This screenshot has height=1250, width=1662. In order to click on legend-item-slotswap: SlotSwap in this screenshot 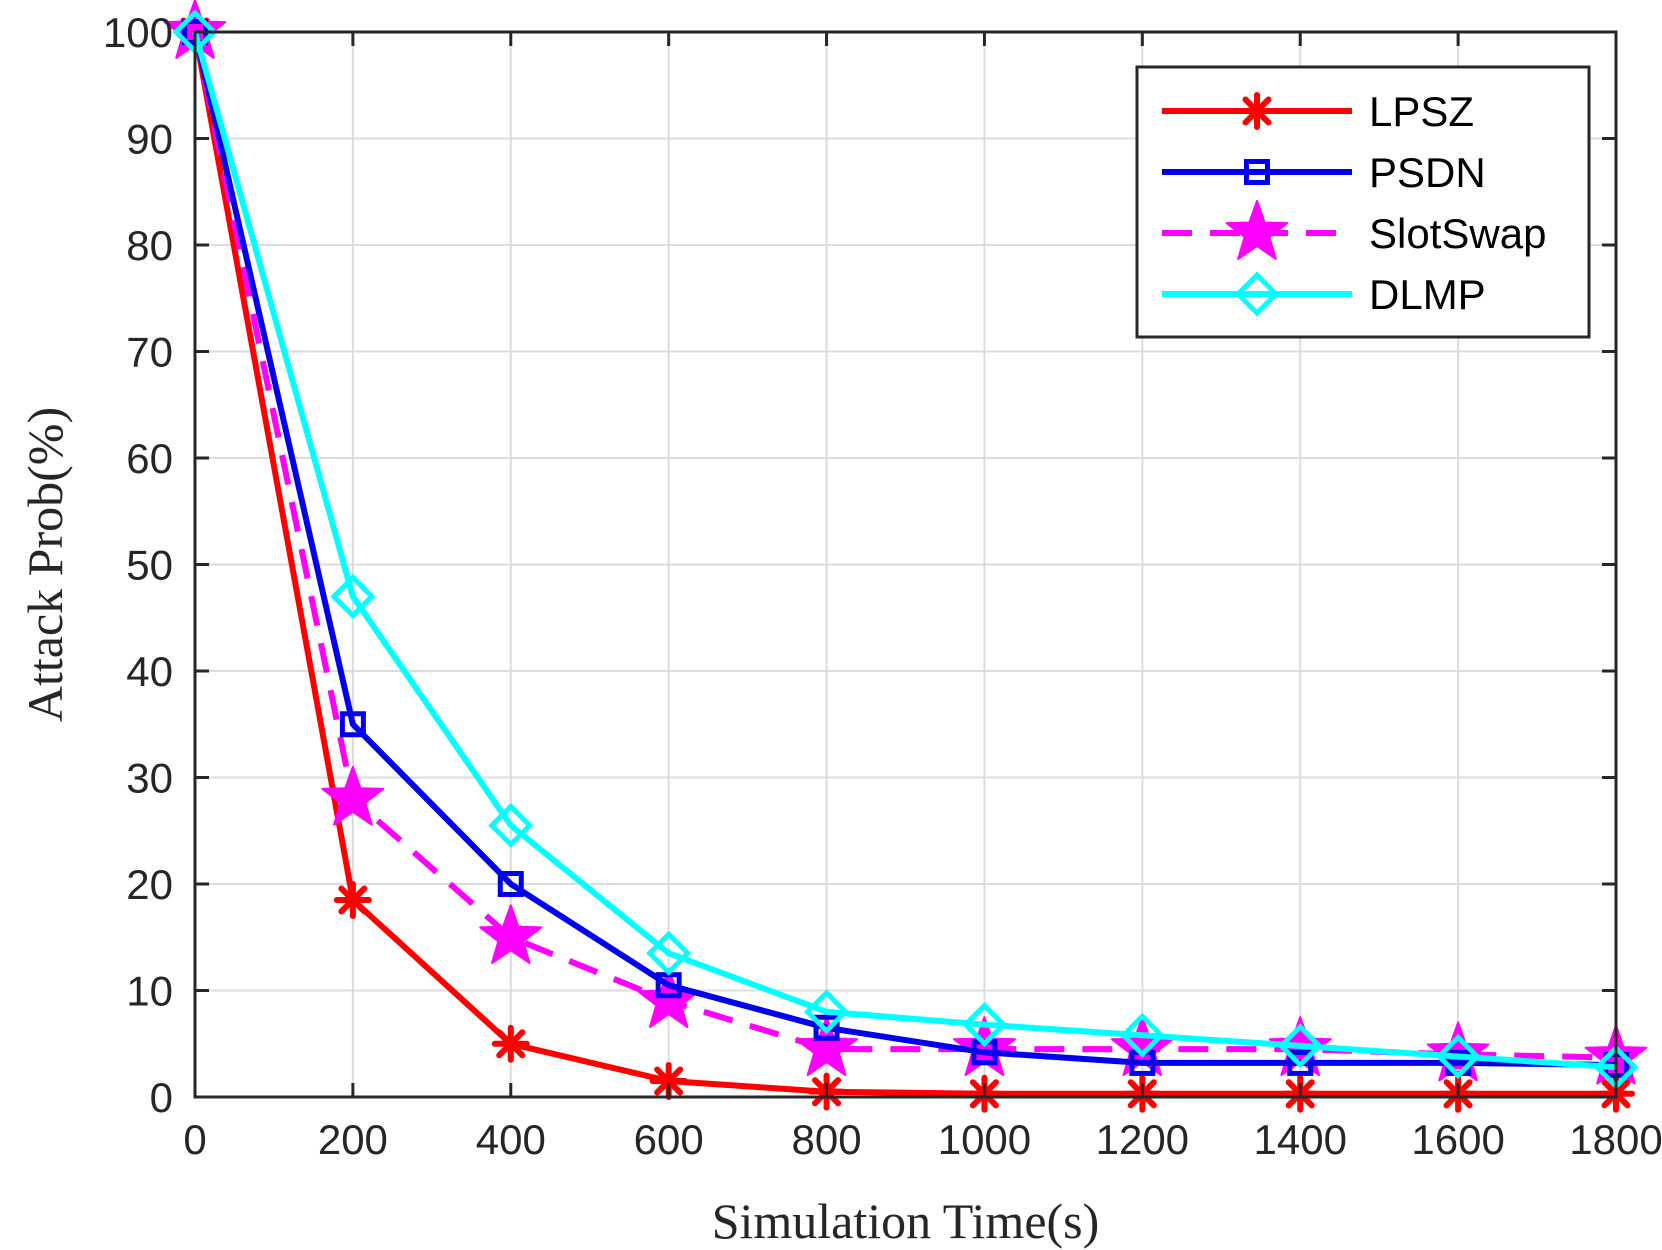, I will do `click(1354, 230)`.